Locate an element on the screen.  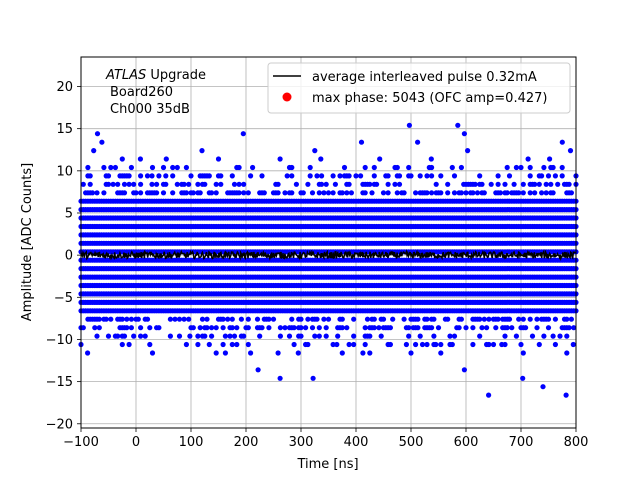
x-tick-label: 0 is located at coordinates (136, 442).